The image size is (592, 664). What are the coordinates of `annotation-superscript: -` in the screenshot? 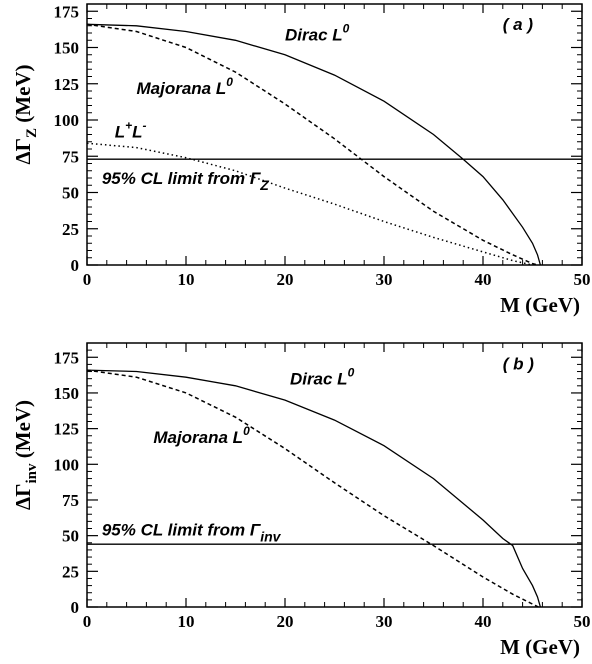 It's located at (145, 125).